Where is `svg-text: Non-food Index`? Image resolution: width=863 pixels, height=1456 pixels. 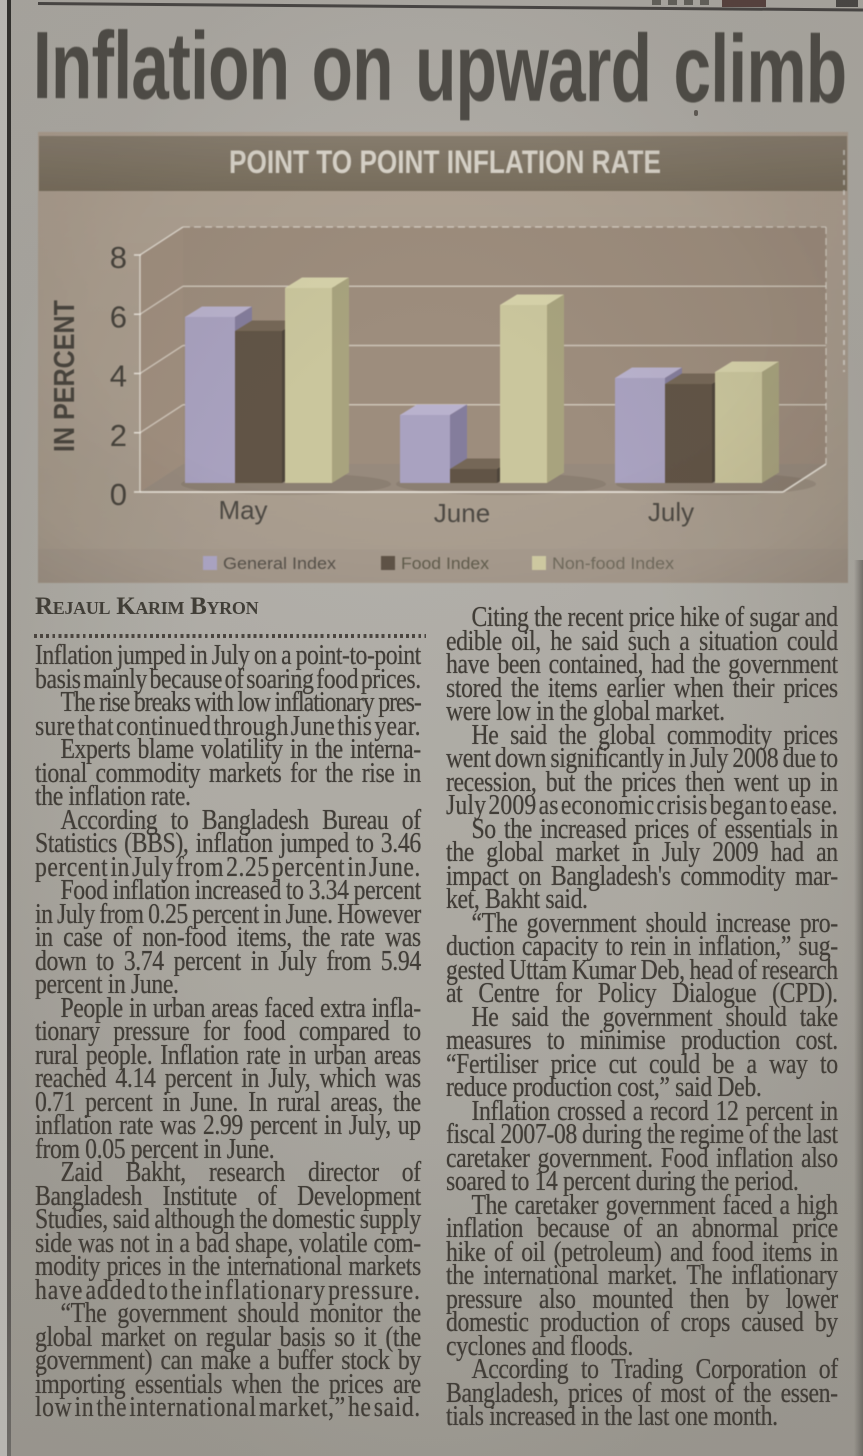 svg-text: Non-food Index is located at coordinates (613, 563).